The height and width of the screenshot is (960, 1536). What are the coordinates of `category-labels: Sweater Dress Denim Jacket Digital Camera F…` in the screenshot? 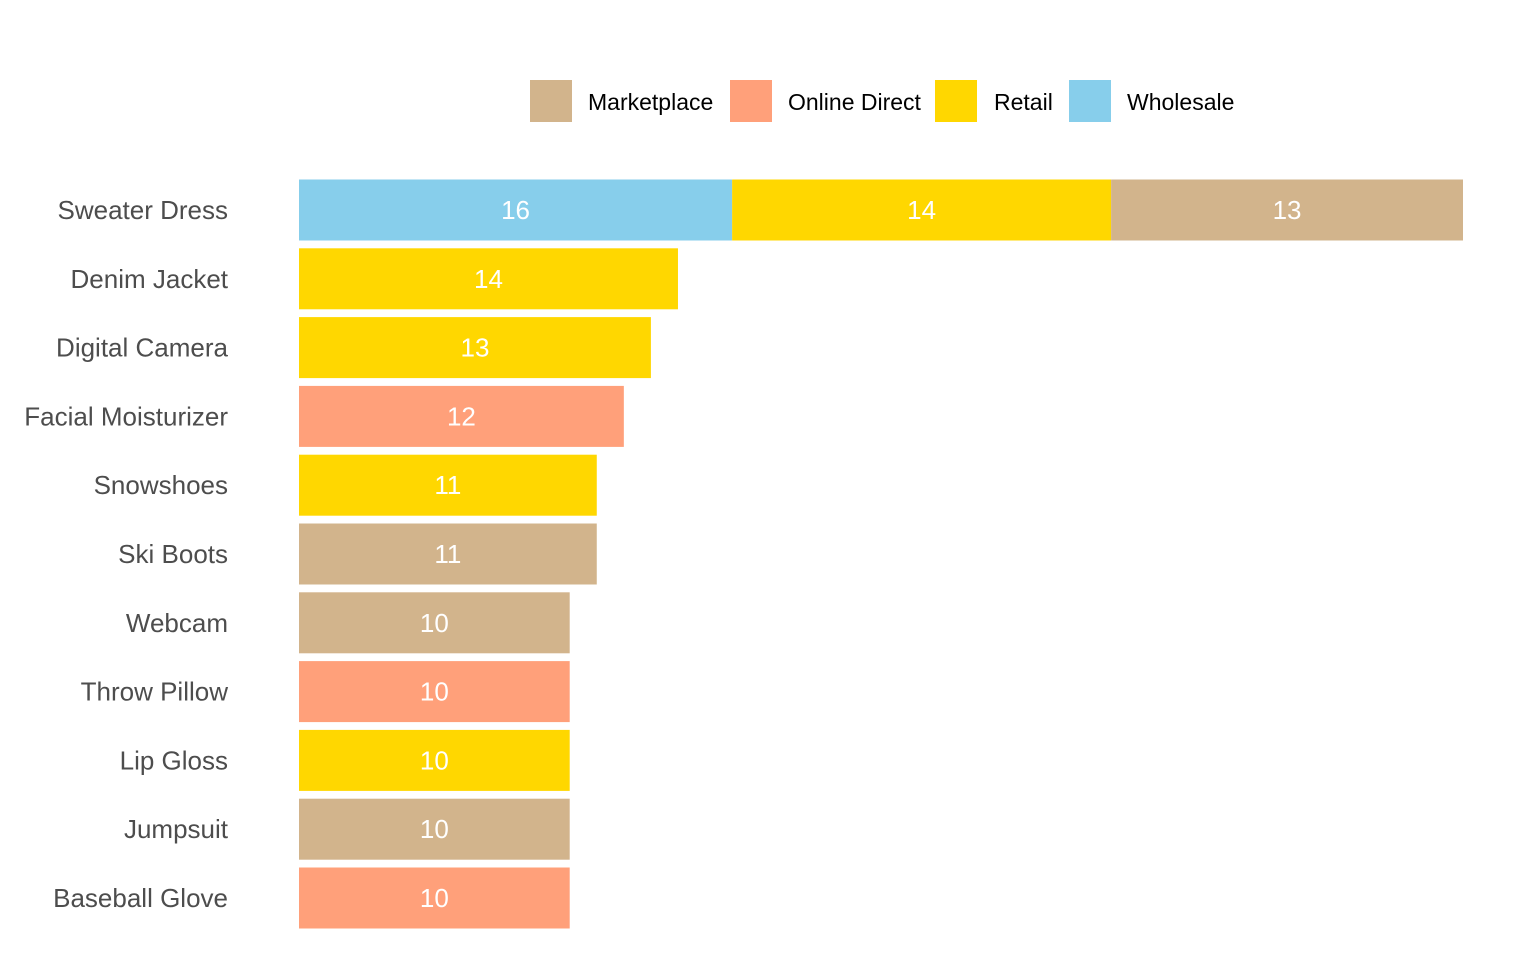 It's located at (126, 554).